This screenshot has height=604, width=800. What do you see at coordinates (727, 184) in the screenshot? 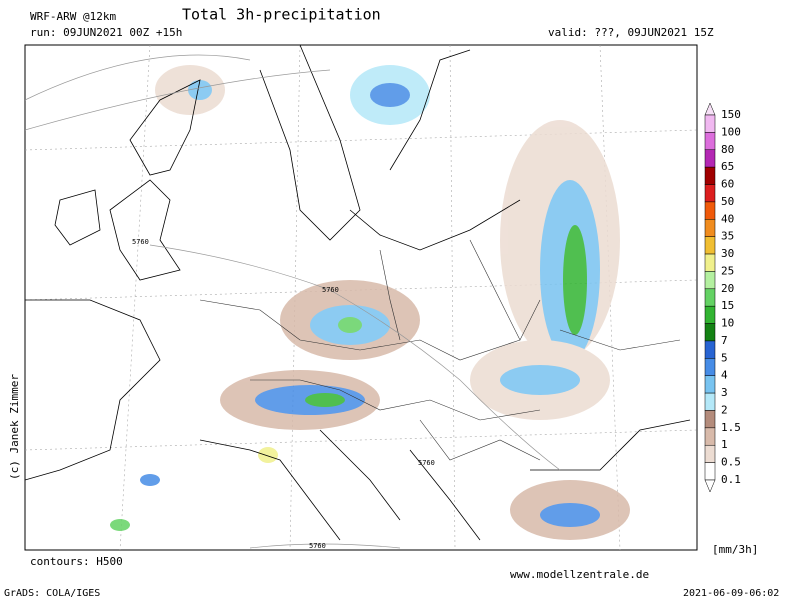
I see `colorbar-label: 60` at bounding box center [727, 184].